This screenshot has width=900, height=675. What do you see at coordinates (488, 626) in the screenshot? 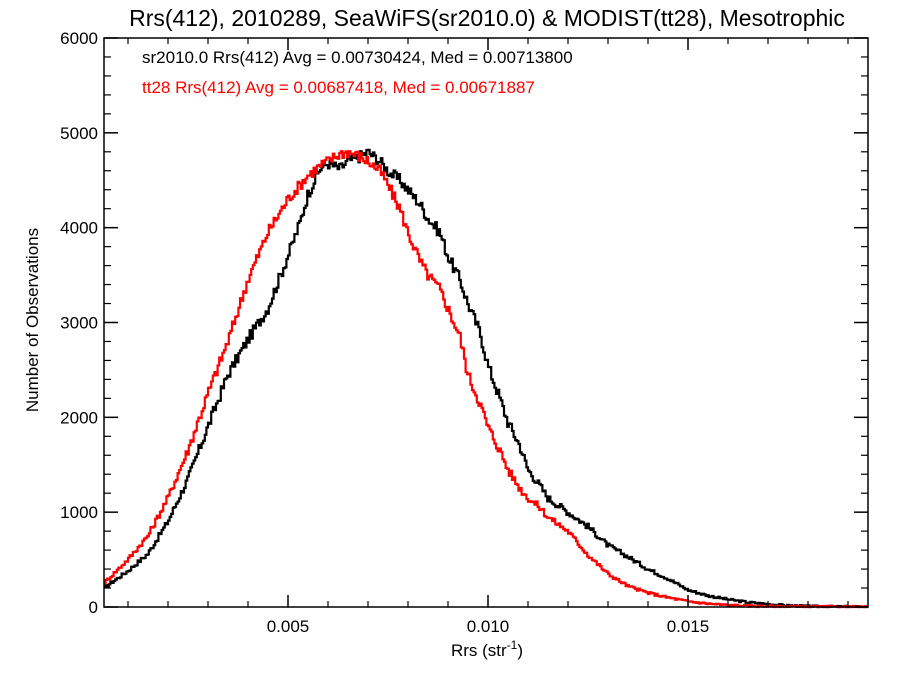
I see `x-tick-label: 0.010` at bounding box center [488, 626].